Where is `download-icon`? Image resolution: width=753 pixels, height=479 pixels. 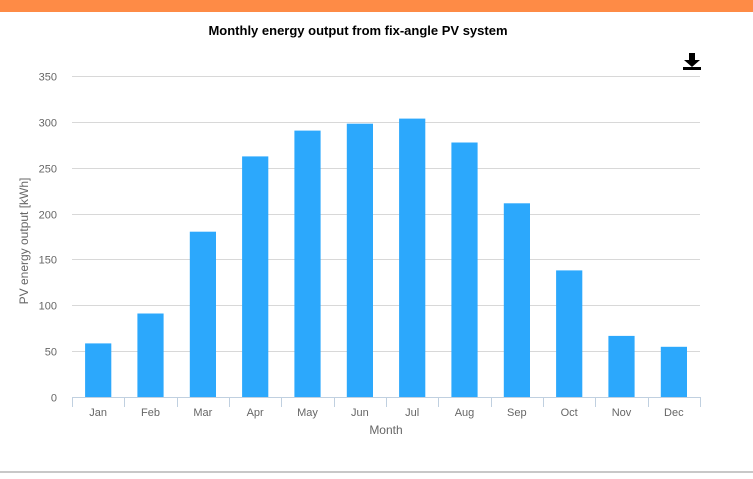
download-icon is located at coordinates (692, 61).